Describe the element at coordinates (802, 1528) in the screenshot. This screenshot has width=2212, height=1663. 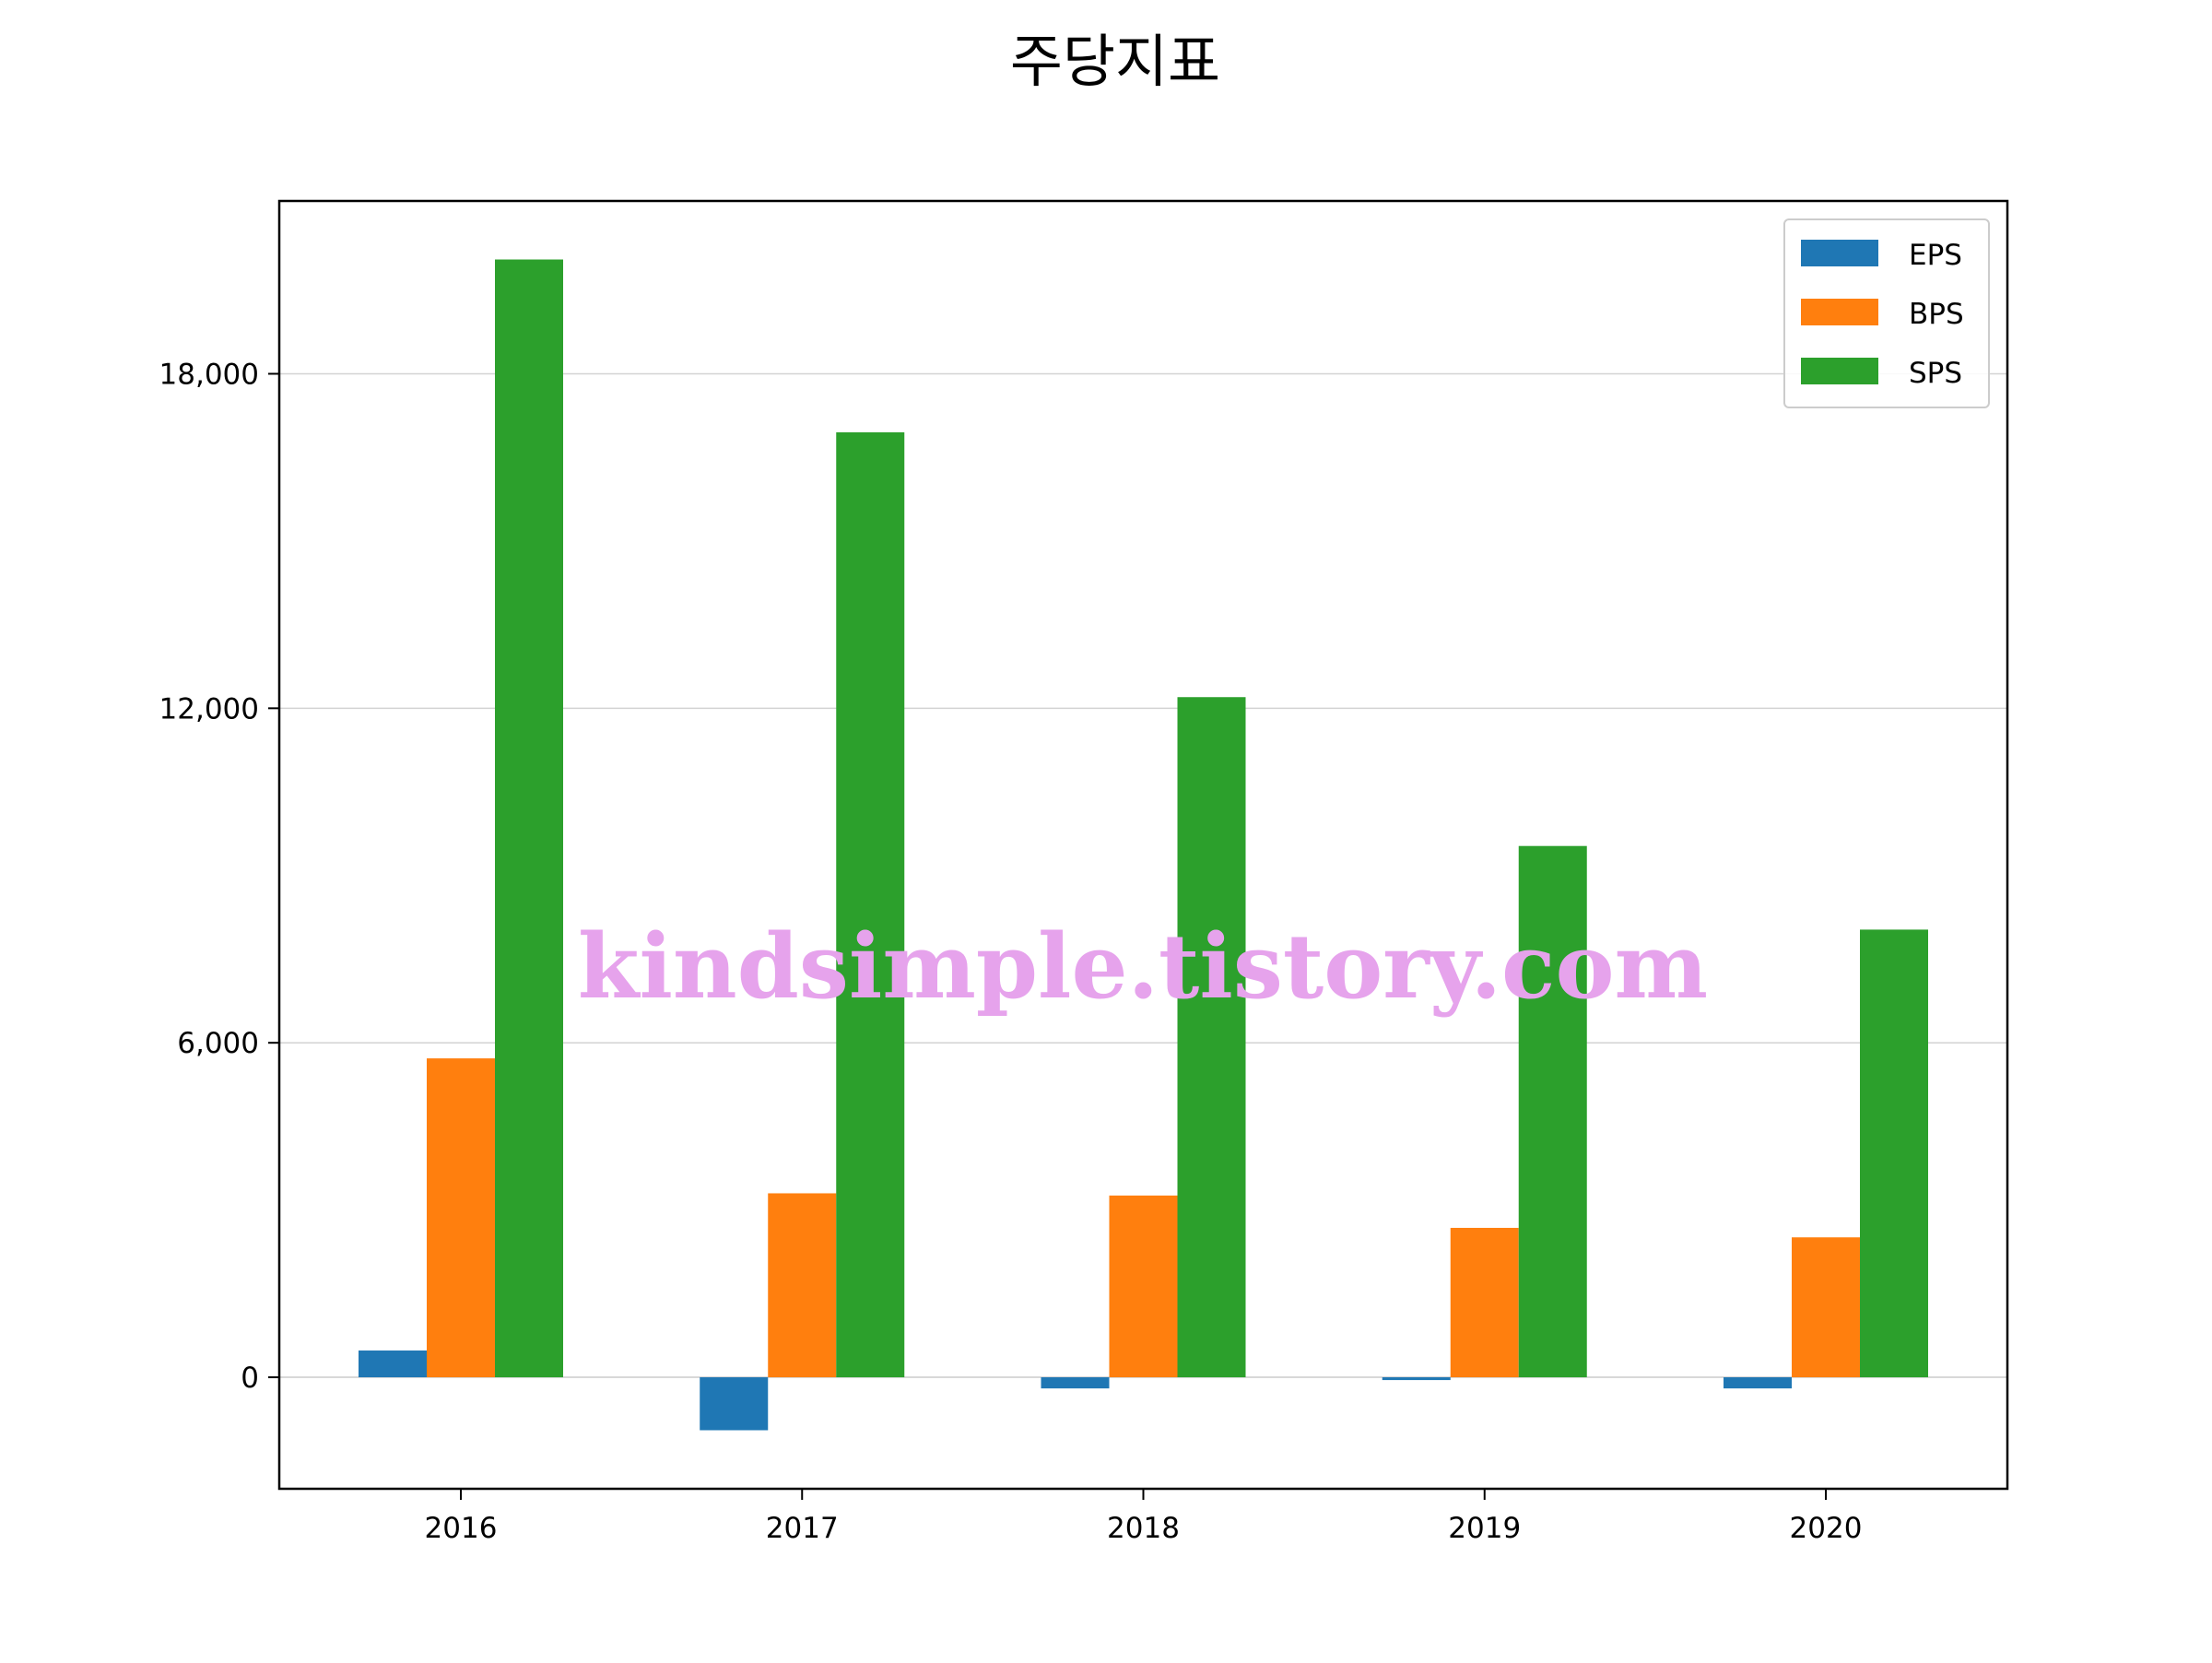
I see `x-tick-label: 2017` at that location.